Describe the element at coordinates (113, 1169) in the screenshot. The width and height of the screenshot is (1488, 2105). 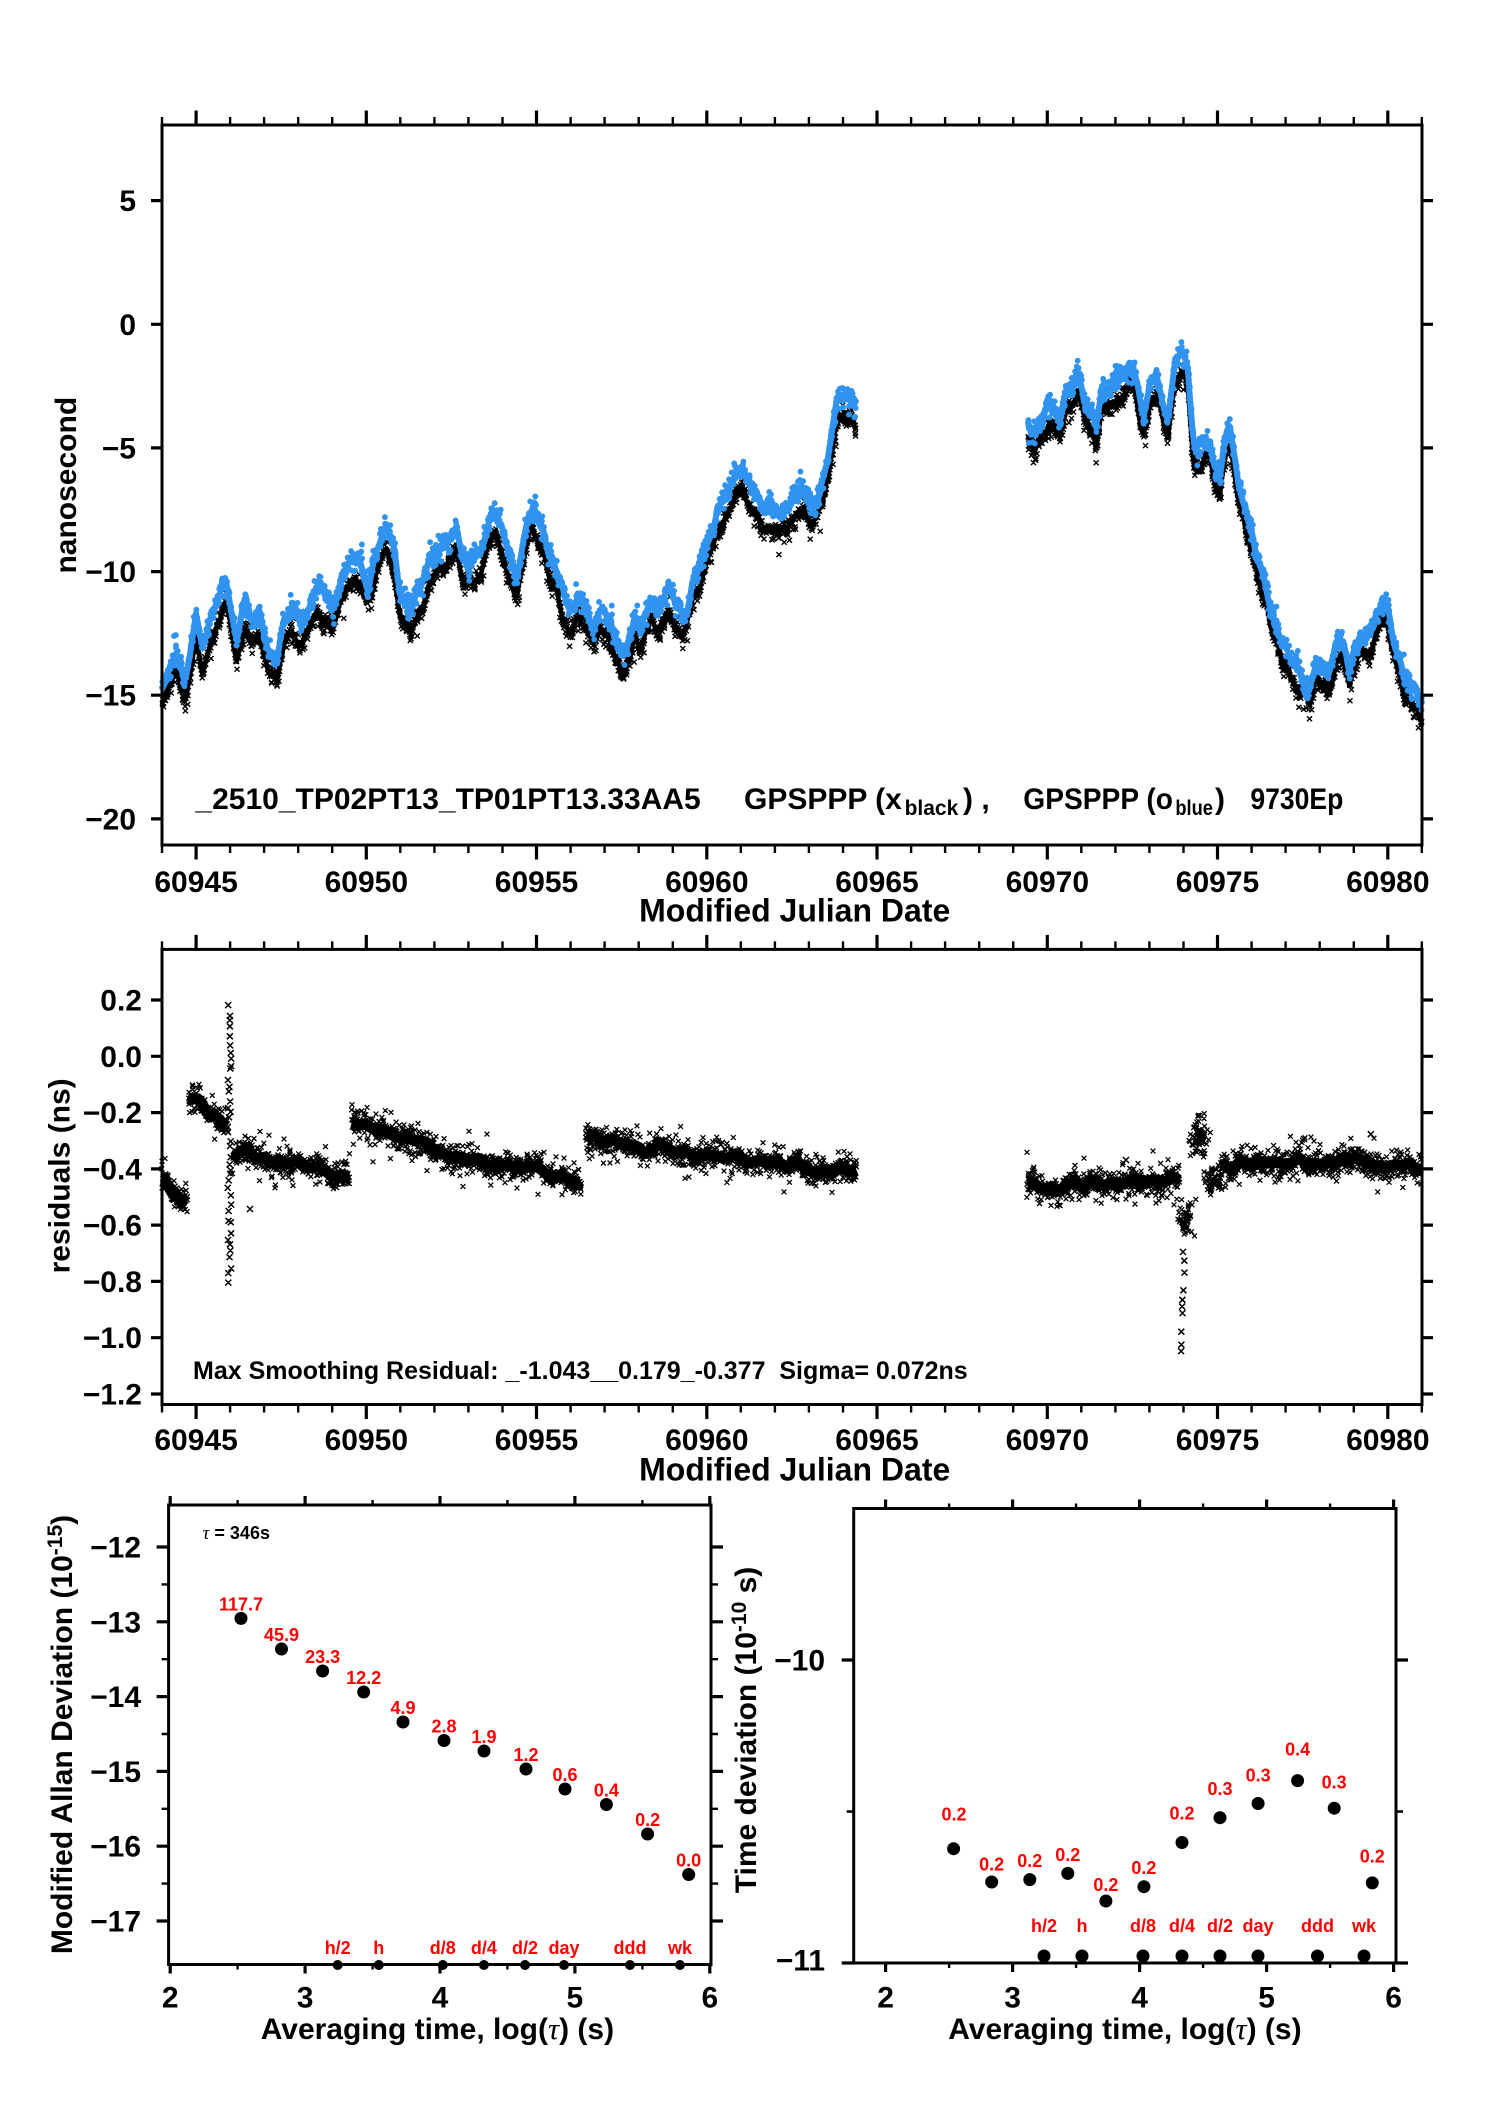
I see `svg-text: −0.4` at that location.